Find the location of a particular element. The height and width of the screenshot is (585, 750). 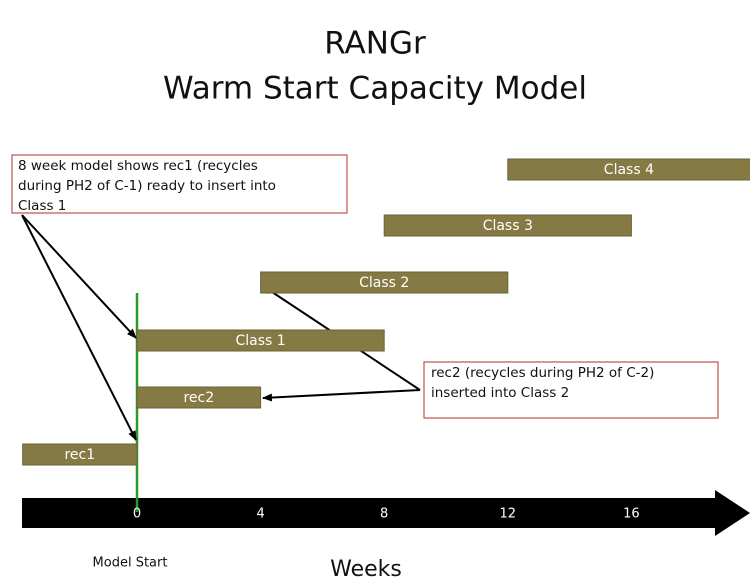

bar-label: Class 4 is located at coordinates (629, 170).